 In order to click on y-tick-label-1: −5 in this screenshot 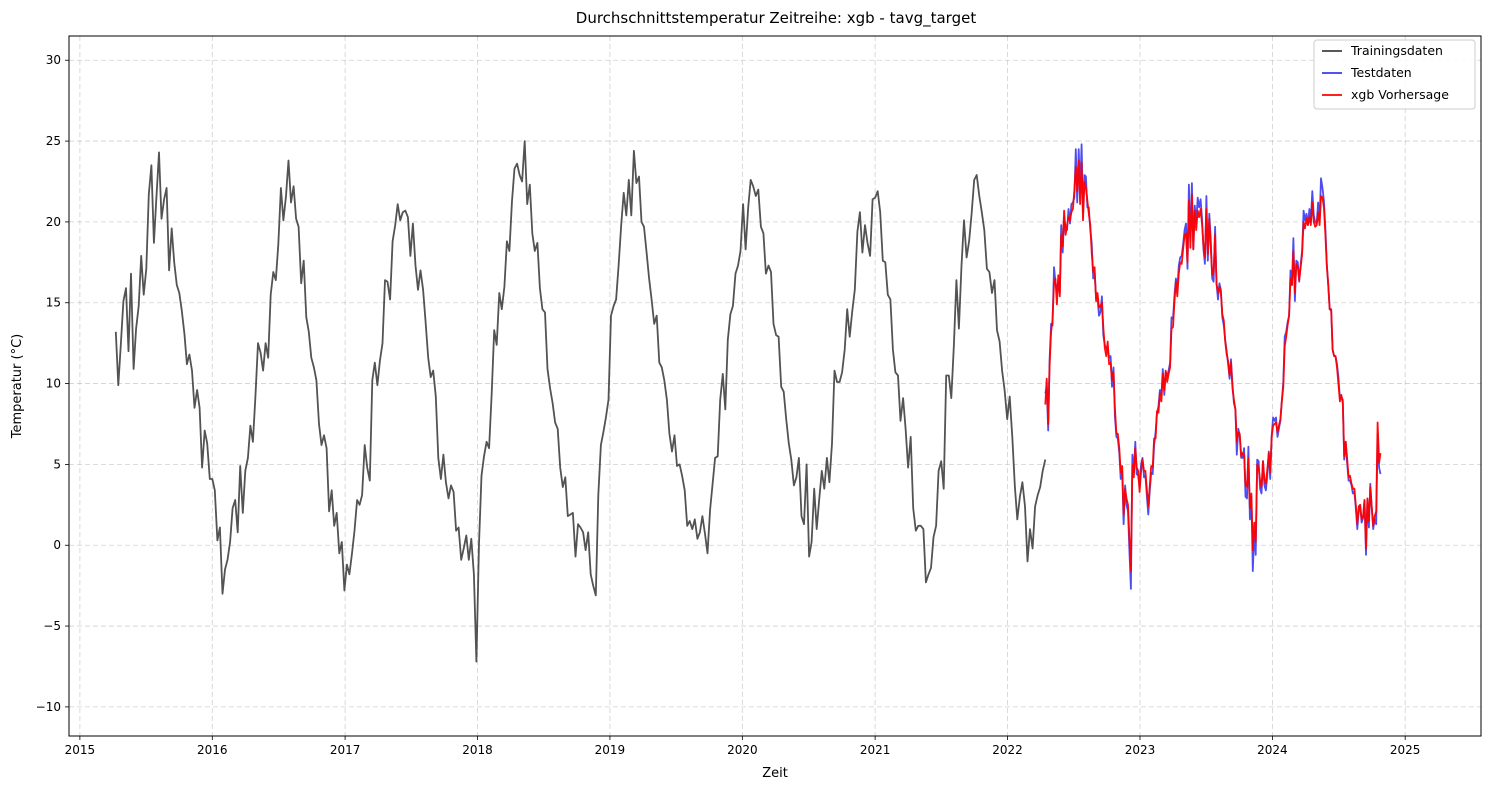, I will do `click(52, 626)`.